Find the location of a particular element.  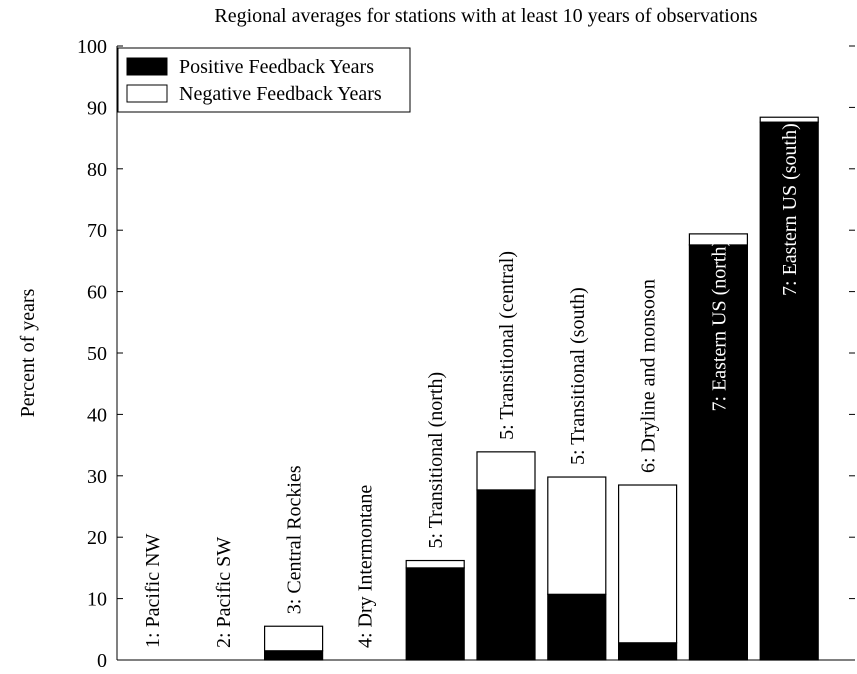

y-tick-label: 20 is located at coordinates (97, 538).